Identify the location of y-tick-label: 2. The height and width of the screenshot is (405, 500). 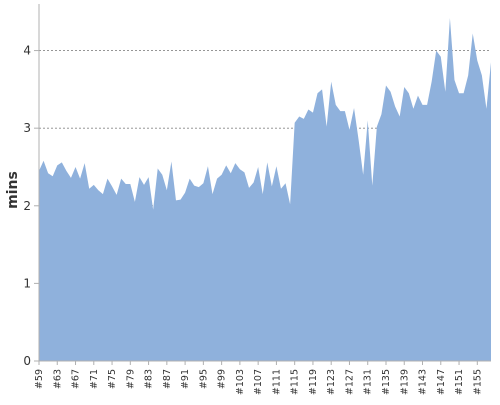
(27, 206).